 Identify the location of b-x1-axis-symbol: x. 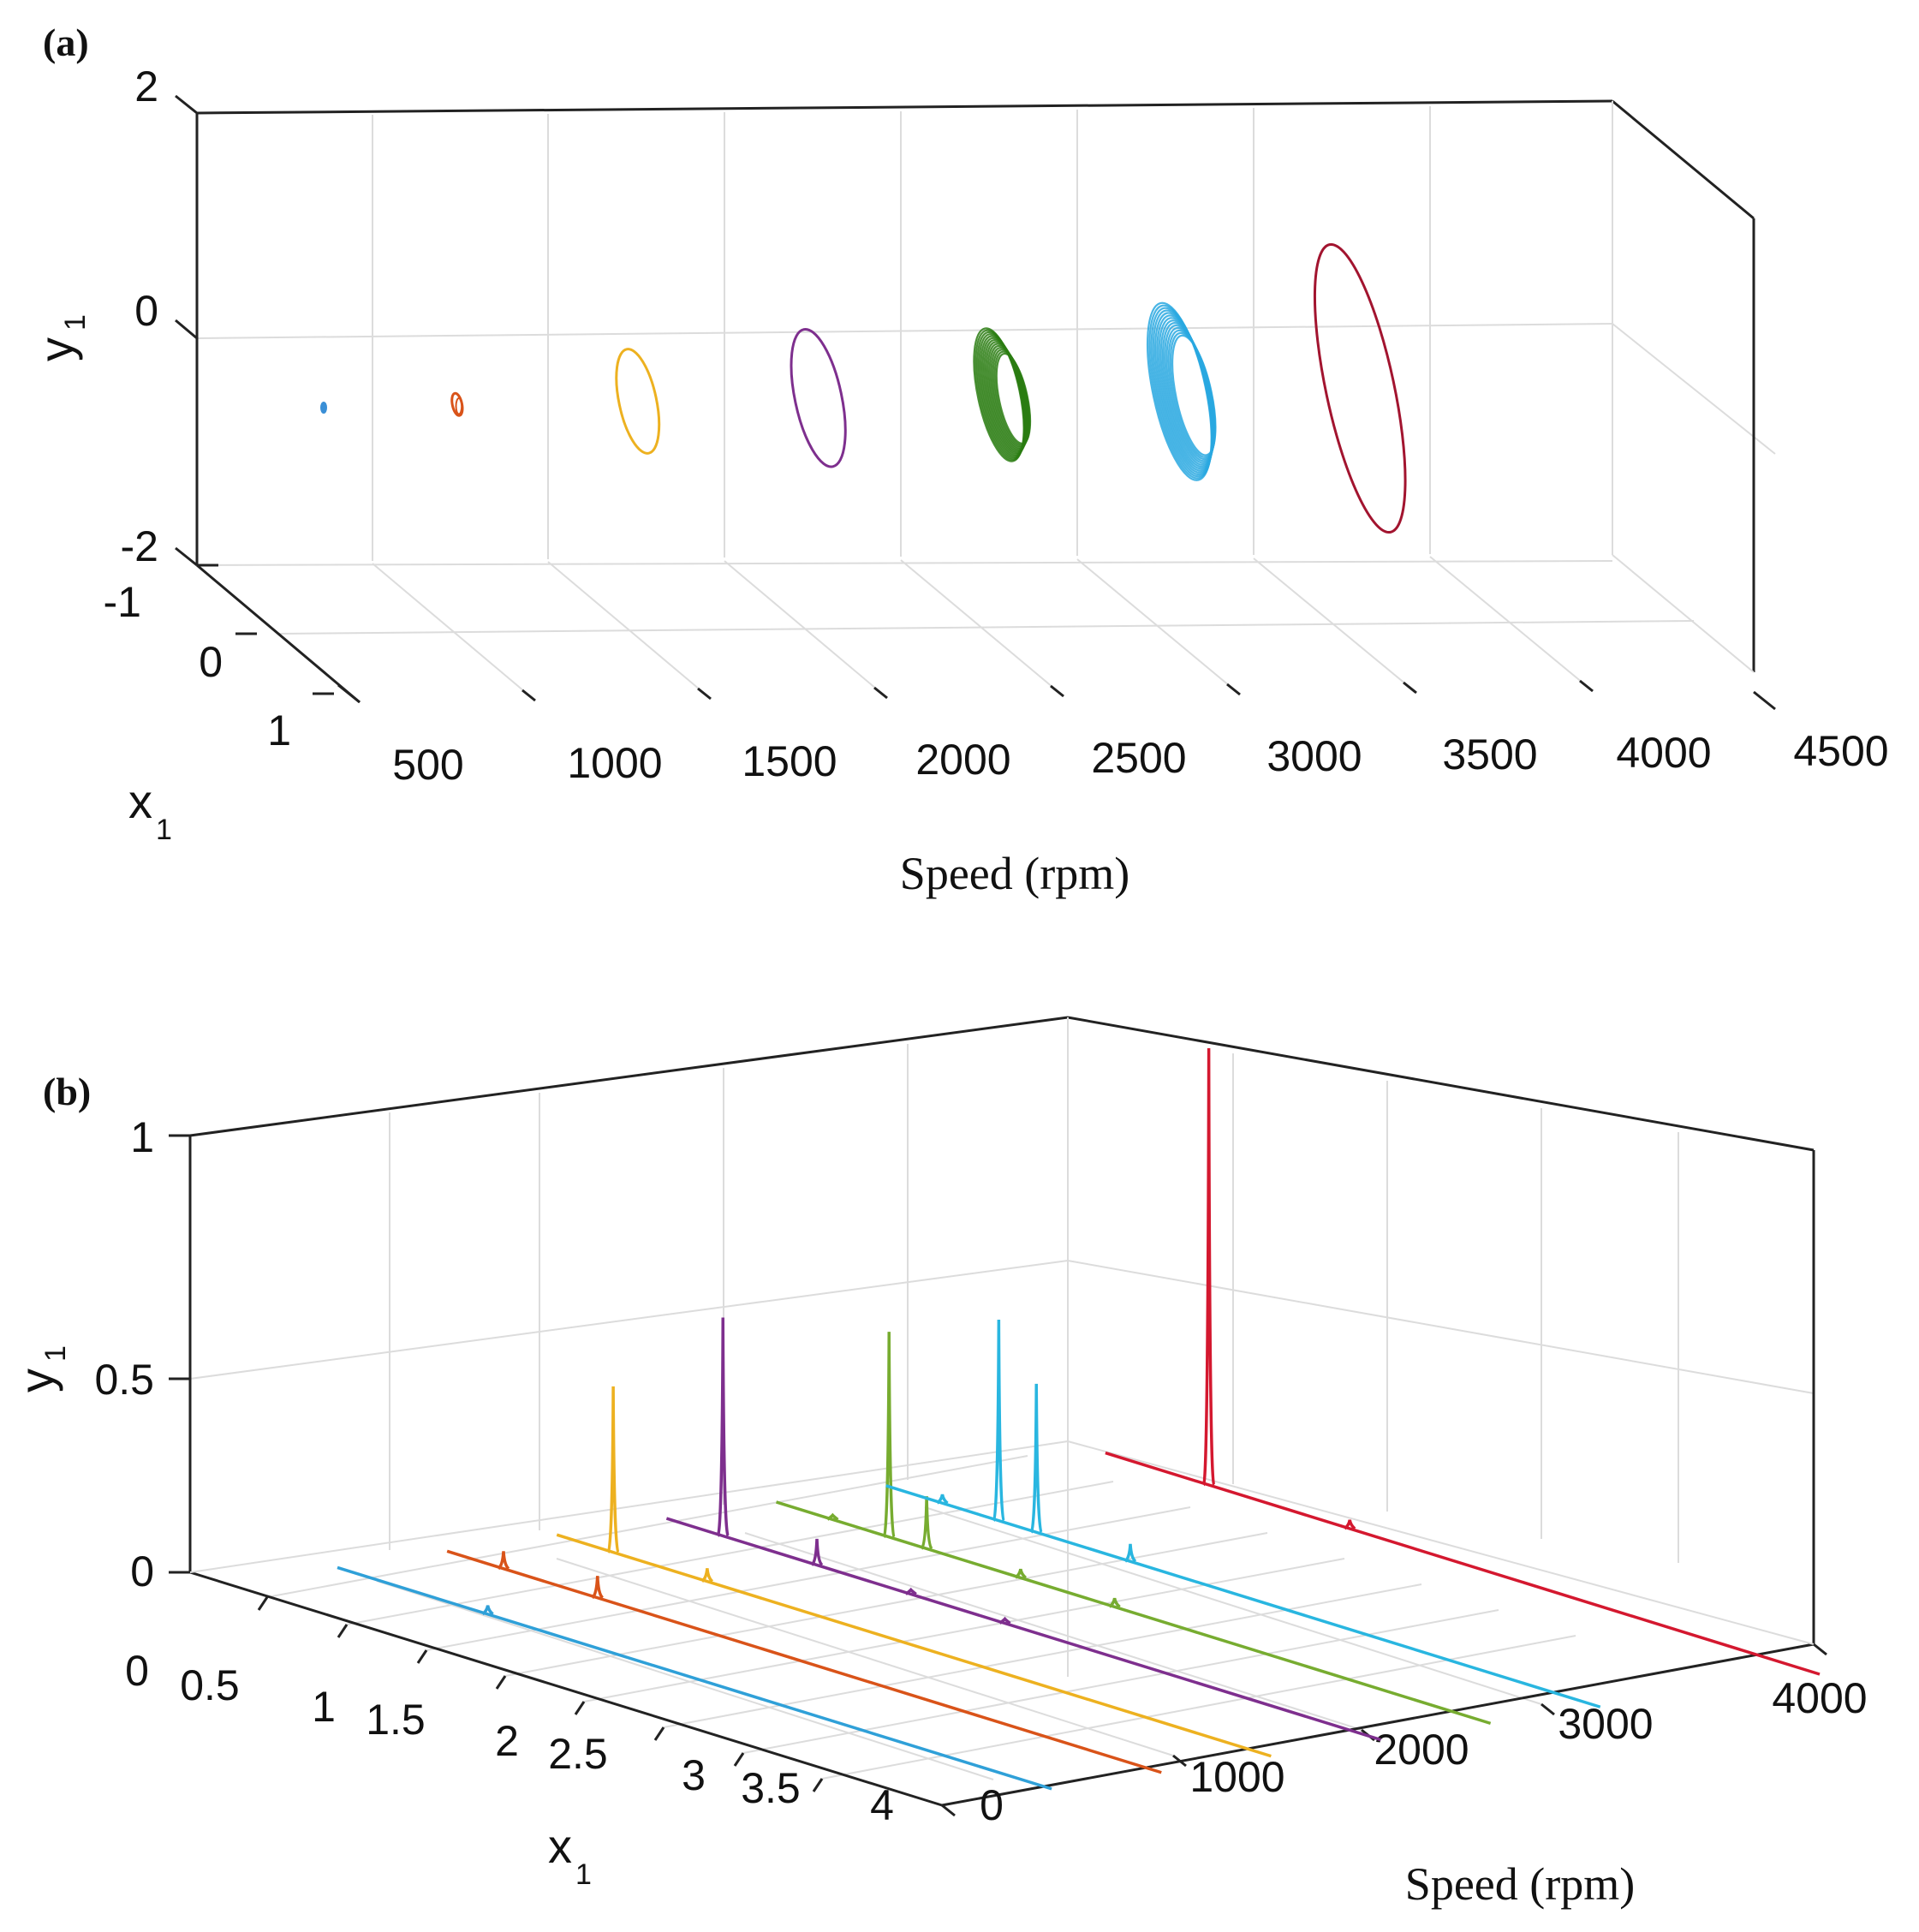
(560, 1846).